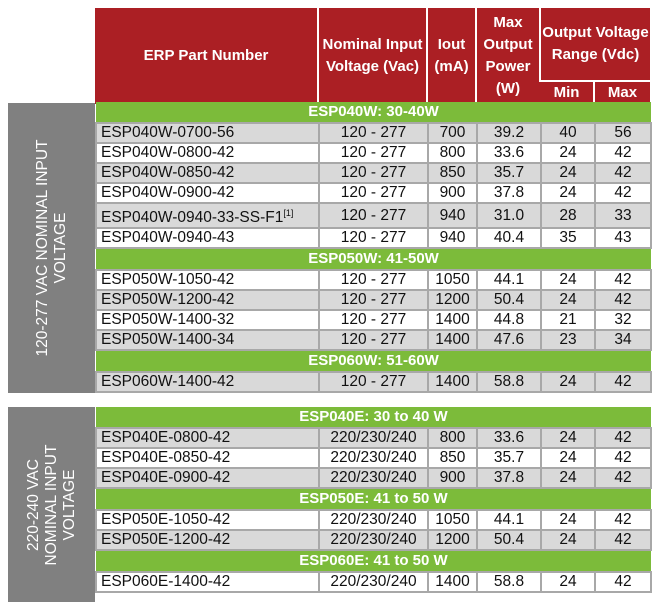  I want to click on part-value: ESP060E-1400-42, so click(166, 581).